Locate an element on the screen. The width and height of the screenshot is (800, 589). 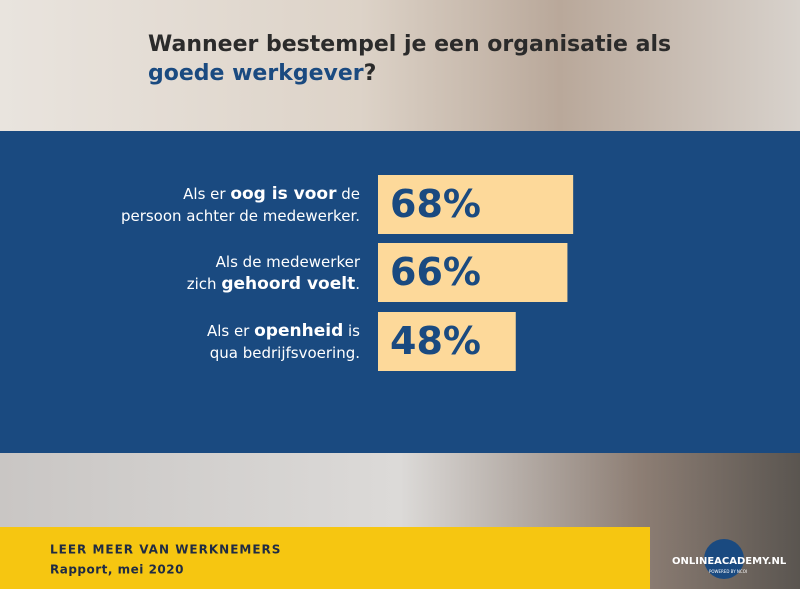
category-label: Als er oog is voor de is located at coordinates (271, 194).